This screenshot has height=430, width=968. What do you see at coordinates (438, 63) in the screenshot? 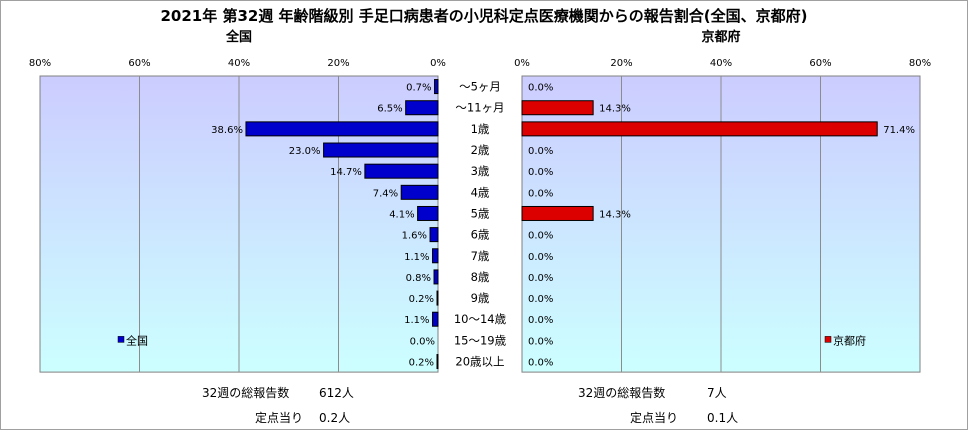
I see `national-x-tick-label: 0%` at bounding box center [438, 63].